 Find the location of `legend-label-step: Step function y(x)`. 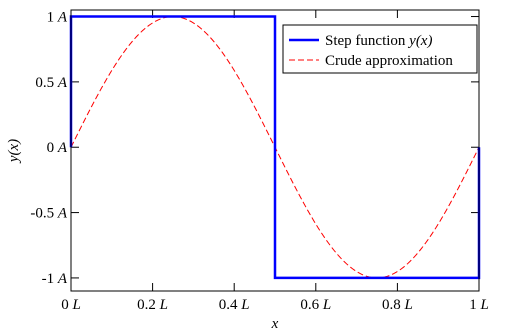

legend-label-step: Step function y(x) is located at coordinates (378, 41).